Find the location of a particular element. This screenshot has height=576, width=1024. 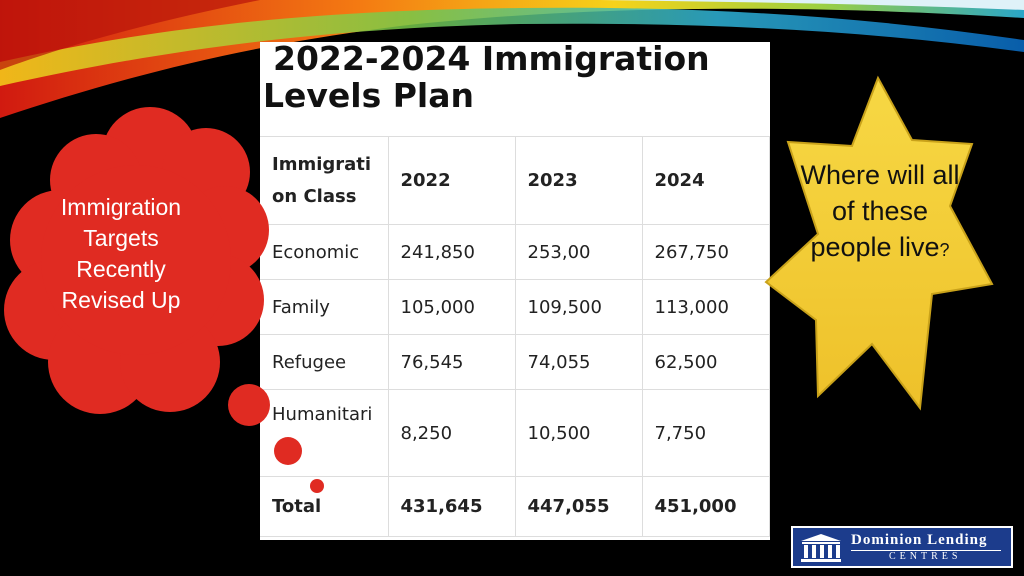

cell: 267,750 is located at coordinates (705, 252).